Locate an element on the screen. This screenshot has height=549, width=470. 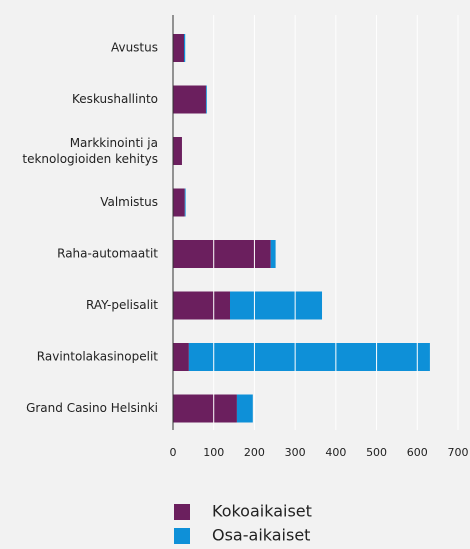
legend-label: Kokoaikaiset is located at coordinates (262, 511).